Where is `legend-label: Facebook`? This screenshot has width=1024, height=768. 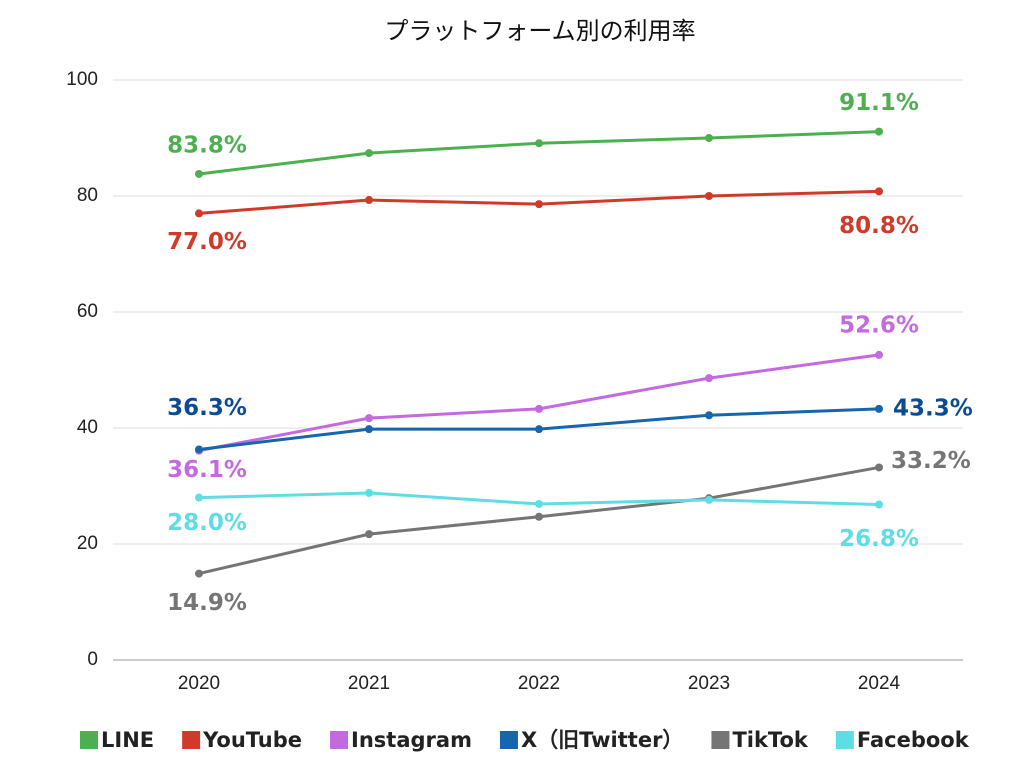 legend-label: Facebook is located at coordinates (913, 740).